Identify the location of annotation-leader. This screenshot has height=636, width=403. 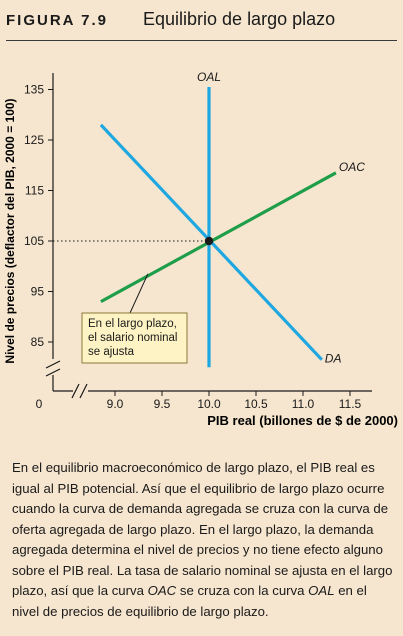
(139, 293).